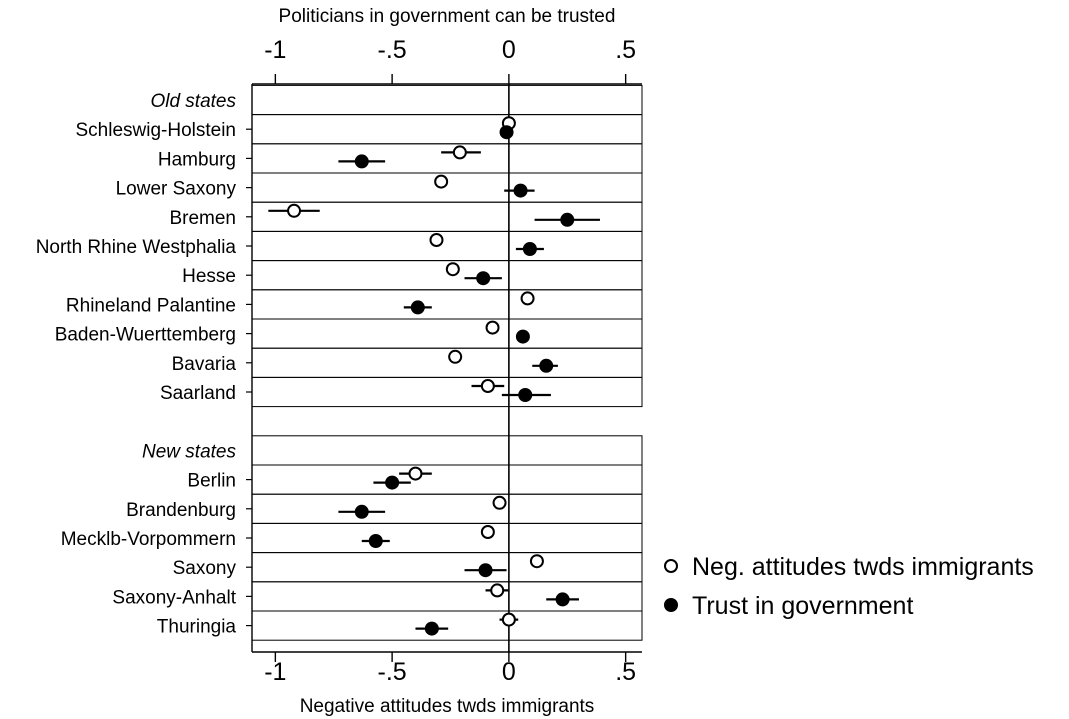  What do you see at coordinates (197, 159) in the screenshot?
I see `row-label: Hamburg` at bounding box center [197, 159].